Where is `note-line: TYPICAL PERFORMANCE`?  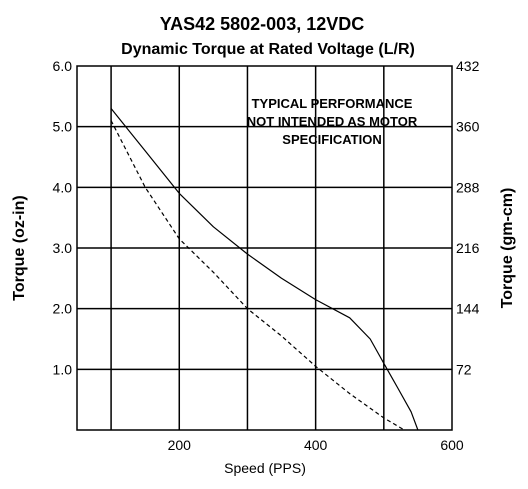
note-line: TYPICAL PERFORMANCE is located at coordinates (332, 103).